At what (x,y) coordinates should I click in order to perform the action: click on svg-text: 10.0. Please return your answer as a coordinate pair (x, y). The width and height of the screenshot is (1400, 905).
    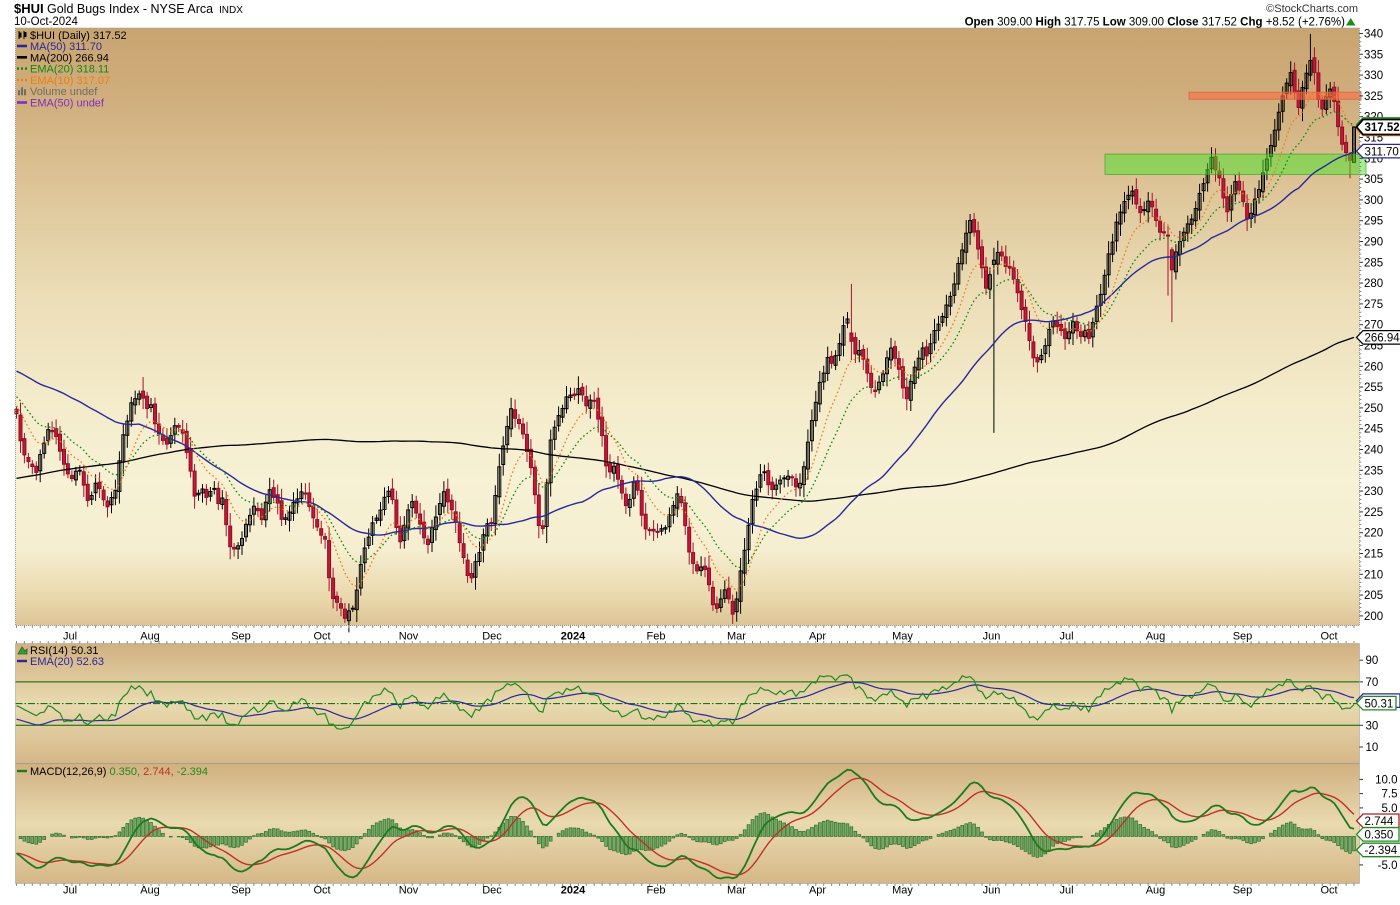
    Looking at the image, I should click on (1386, 780).